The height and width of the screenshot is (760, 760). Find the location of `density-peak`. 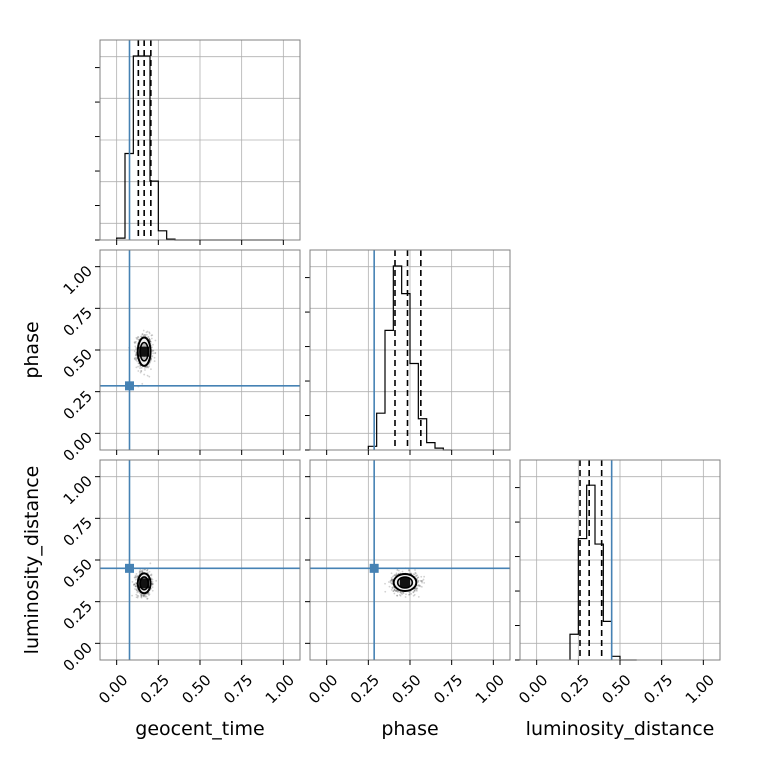

density-peak is located at coordinates (144, 583).